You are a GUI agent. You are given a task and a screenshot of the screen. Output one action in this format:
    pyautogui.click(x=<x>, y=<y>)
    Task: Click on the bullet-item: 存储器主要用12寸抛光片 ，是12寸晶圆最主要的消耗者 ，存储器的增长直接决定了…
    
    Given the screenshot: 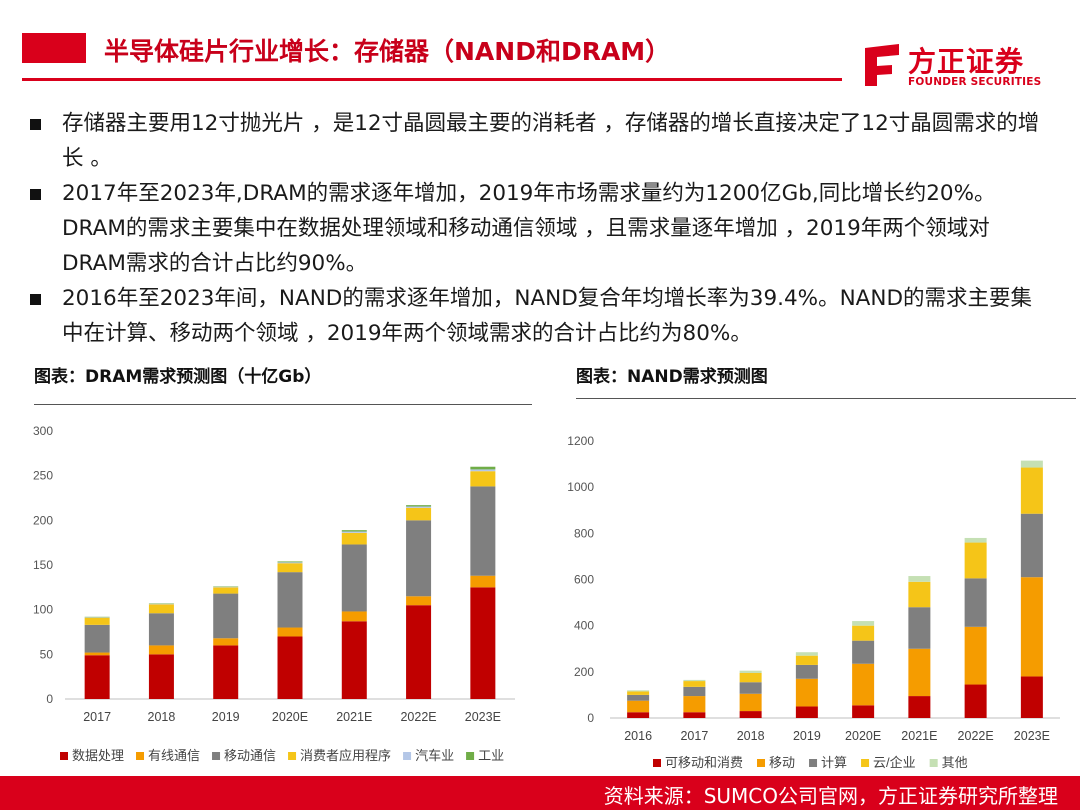 What is the action you would take?
    pyautogui.click(x=535, y=141)
    